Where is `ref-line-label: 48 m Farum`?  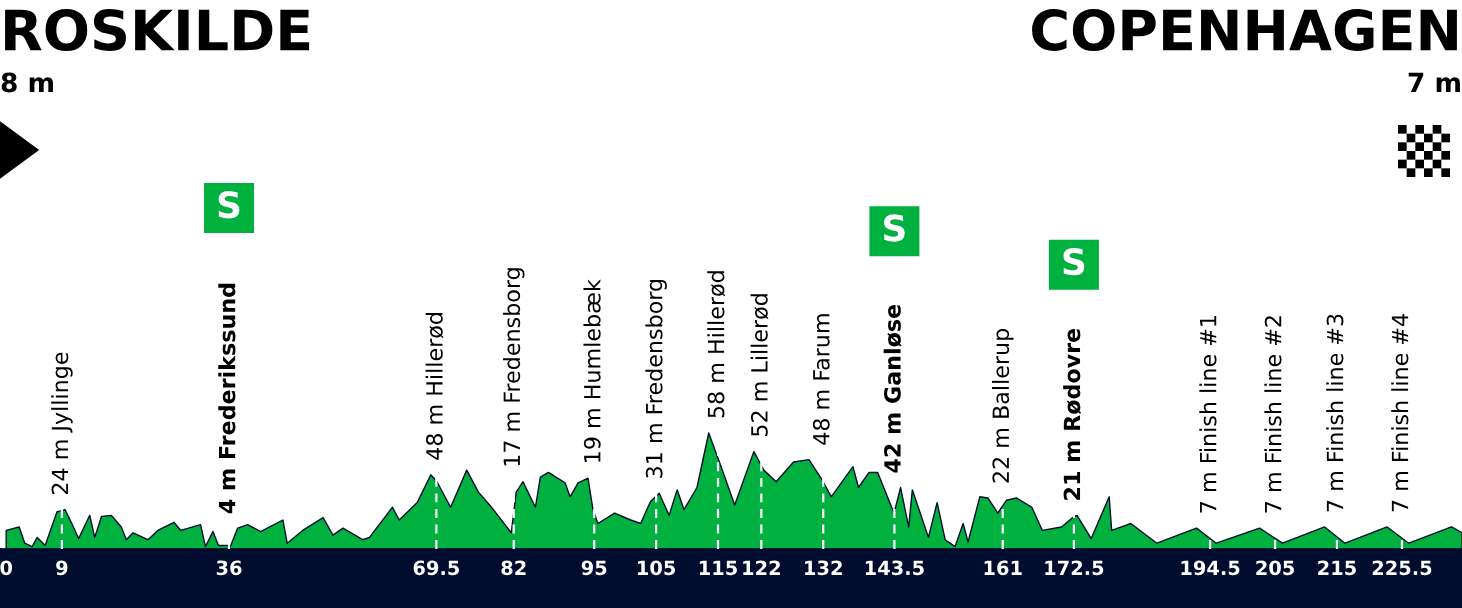
ref-line-label: 48 m Farum is located at coordinates (821, 379).